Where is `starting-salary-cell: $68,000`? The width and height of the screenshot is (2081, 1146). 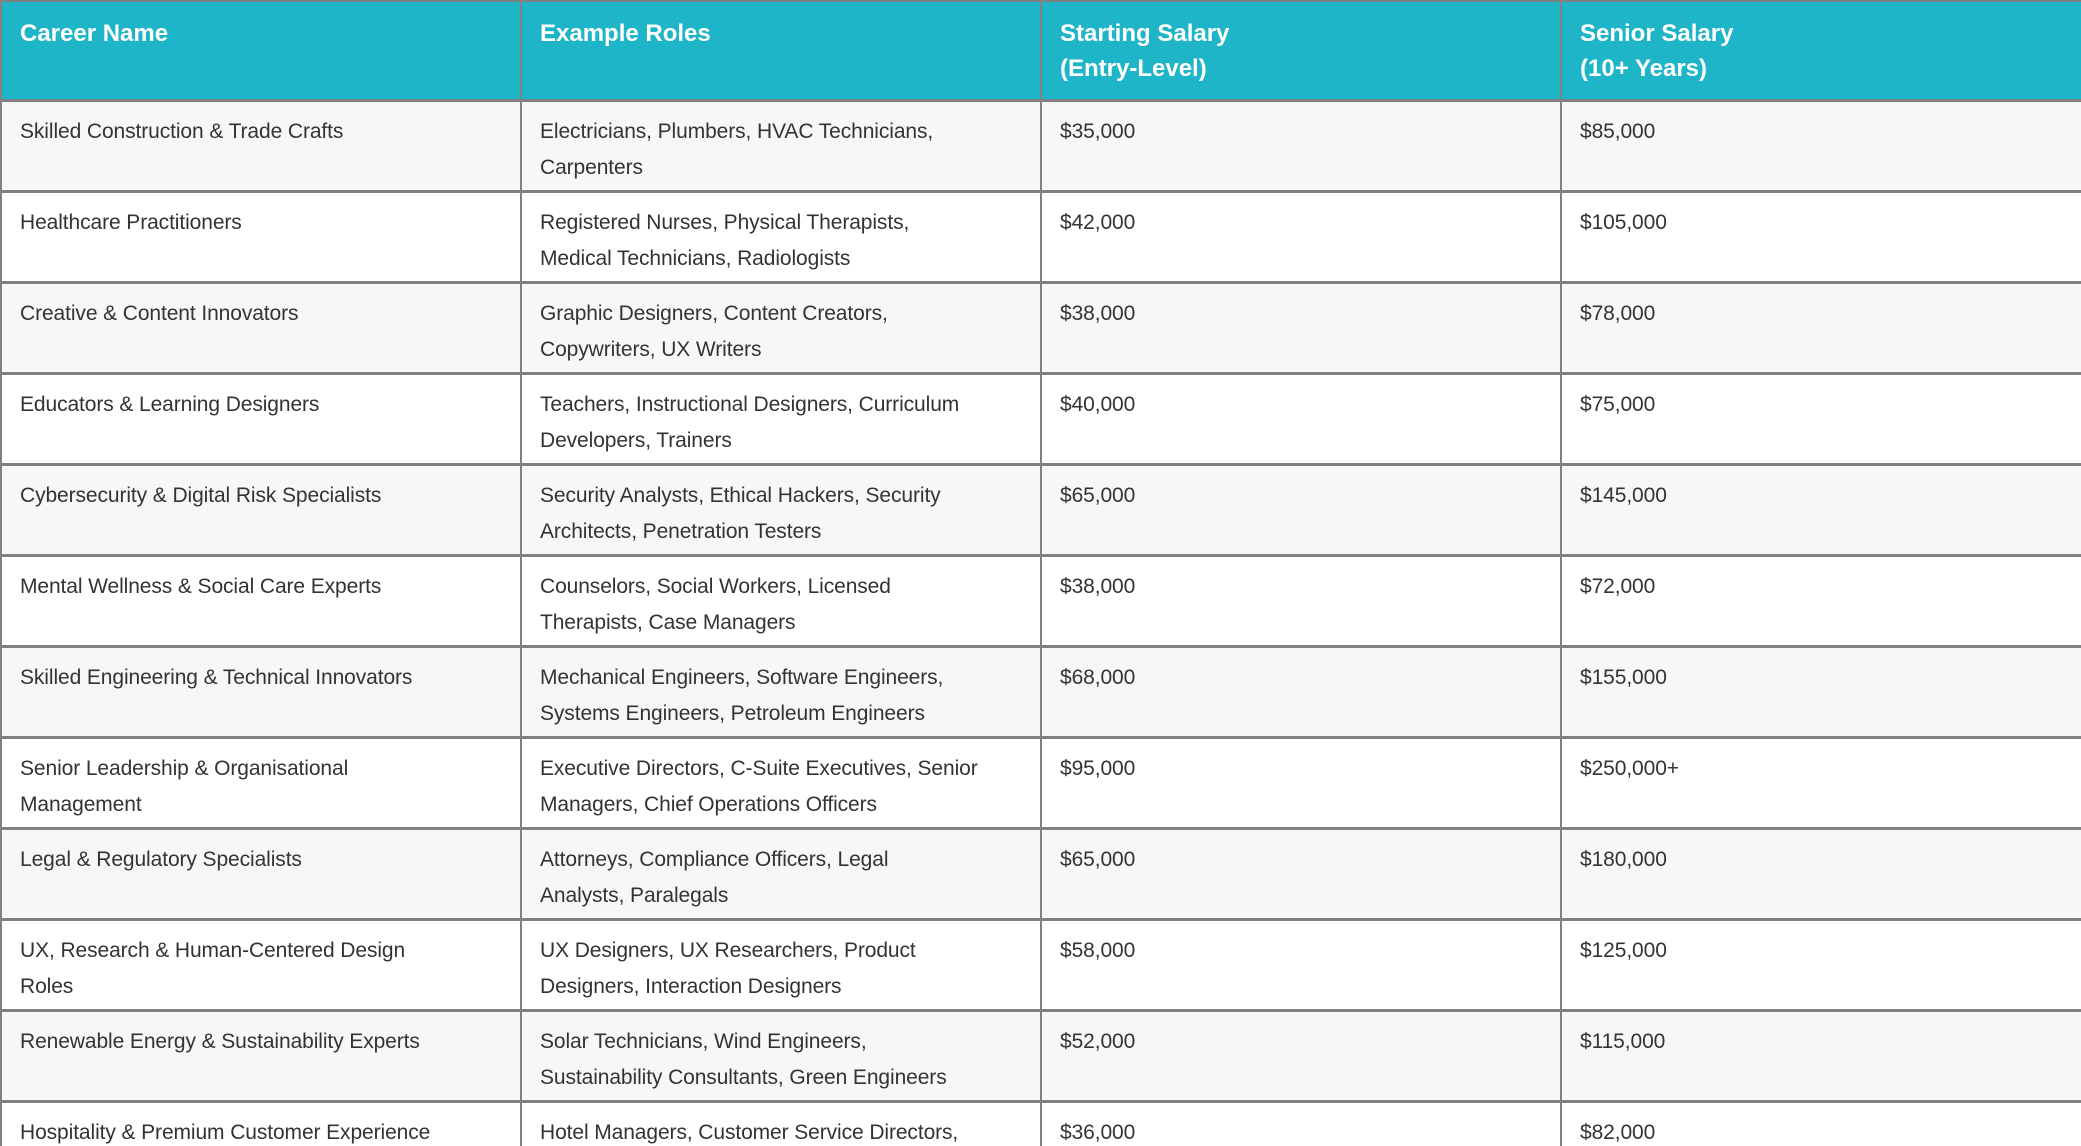
starting-salary-cell: $68,000 is located at coordinates (1301, 691).